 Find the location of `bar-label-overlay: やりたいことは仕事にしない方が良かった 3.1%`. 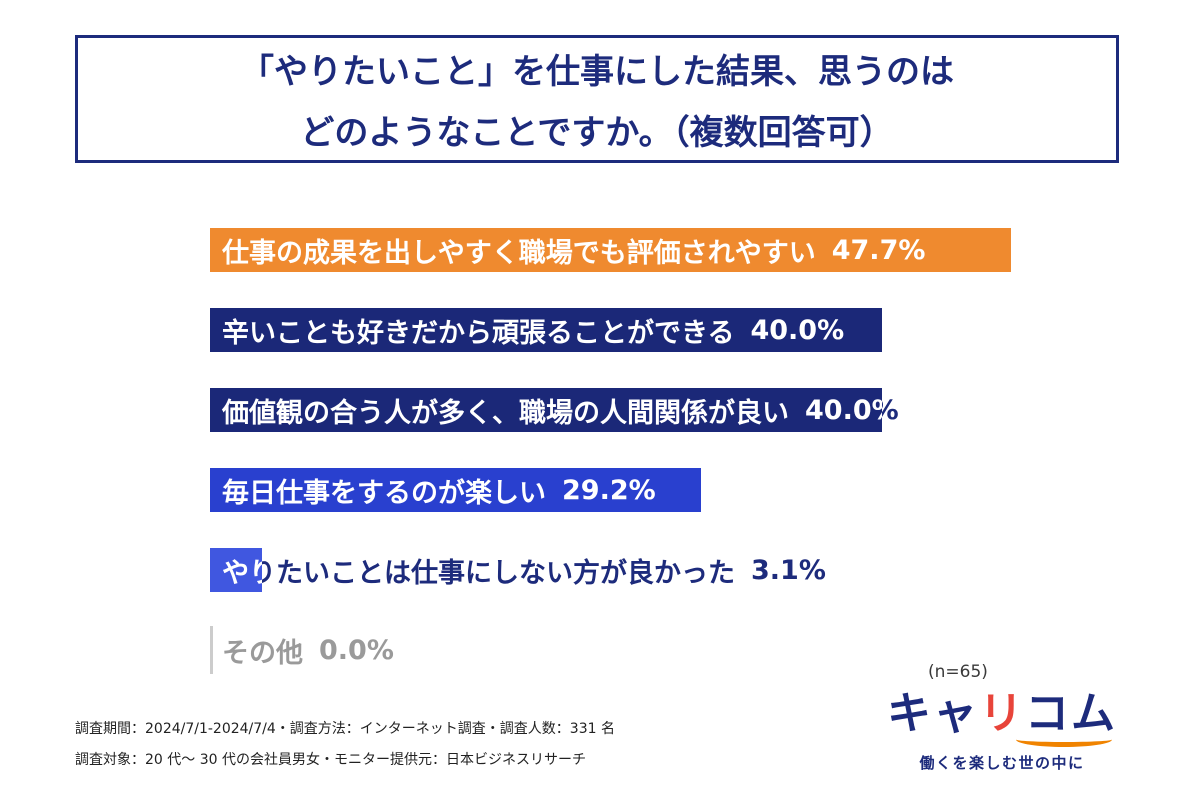

bar-label-overlay: やりたいことは仕事にしない方が良かった 3.1% is located at coordinates (242, 573).